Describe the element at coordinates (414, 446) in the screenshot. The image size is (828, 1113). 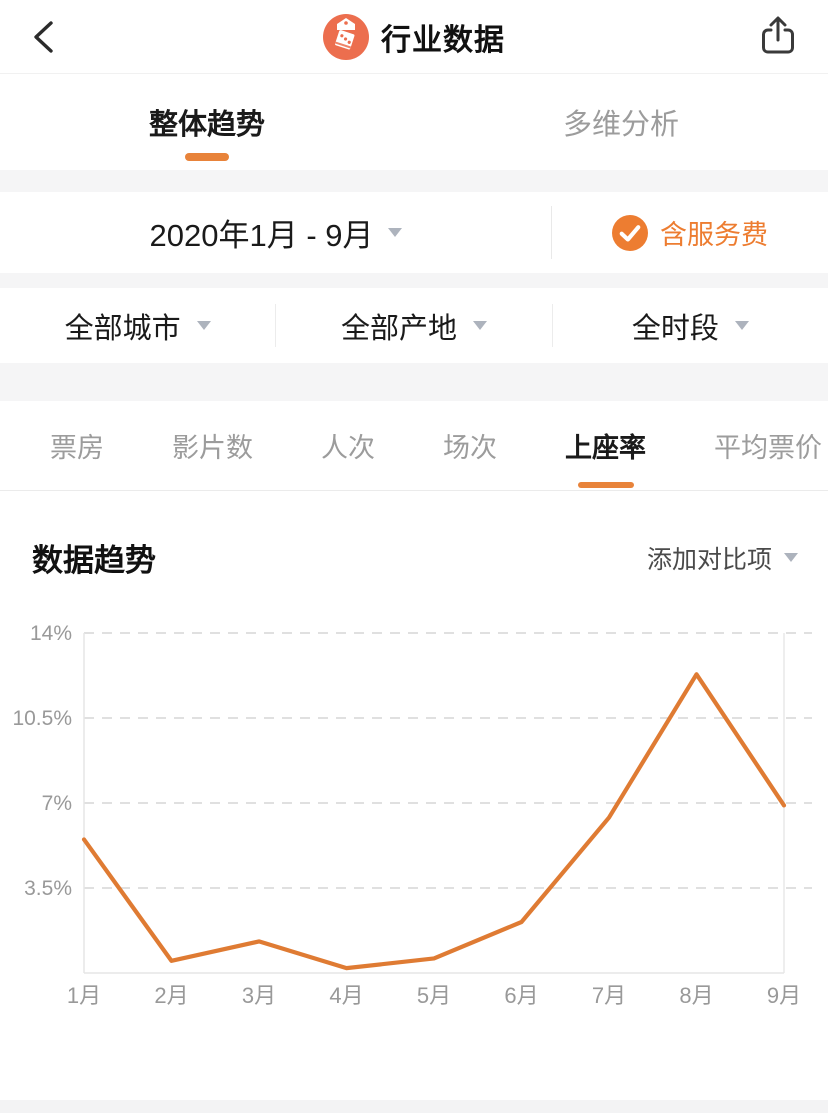
I see `metric-tabs: 票房 影片数 人次 场次 上座率 平均票价` at that location.